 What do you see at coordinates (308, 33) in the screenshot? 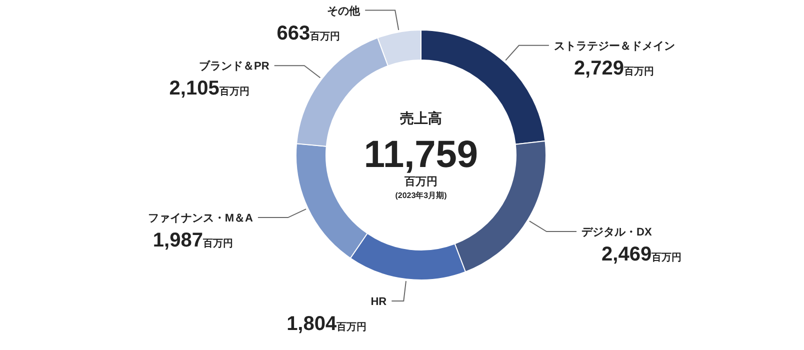
I see `data-label: 663百万円` at bounding box center [308, 33].